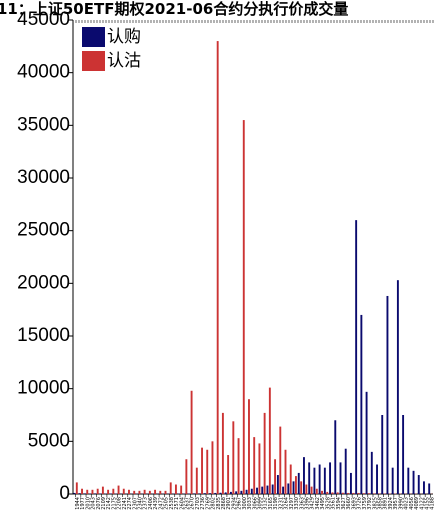 This screenshot has height=526, width=435. I want to click on x-tick-label: 2703, so click(198, 503).